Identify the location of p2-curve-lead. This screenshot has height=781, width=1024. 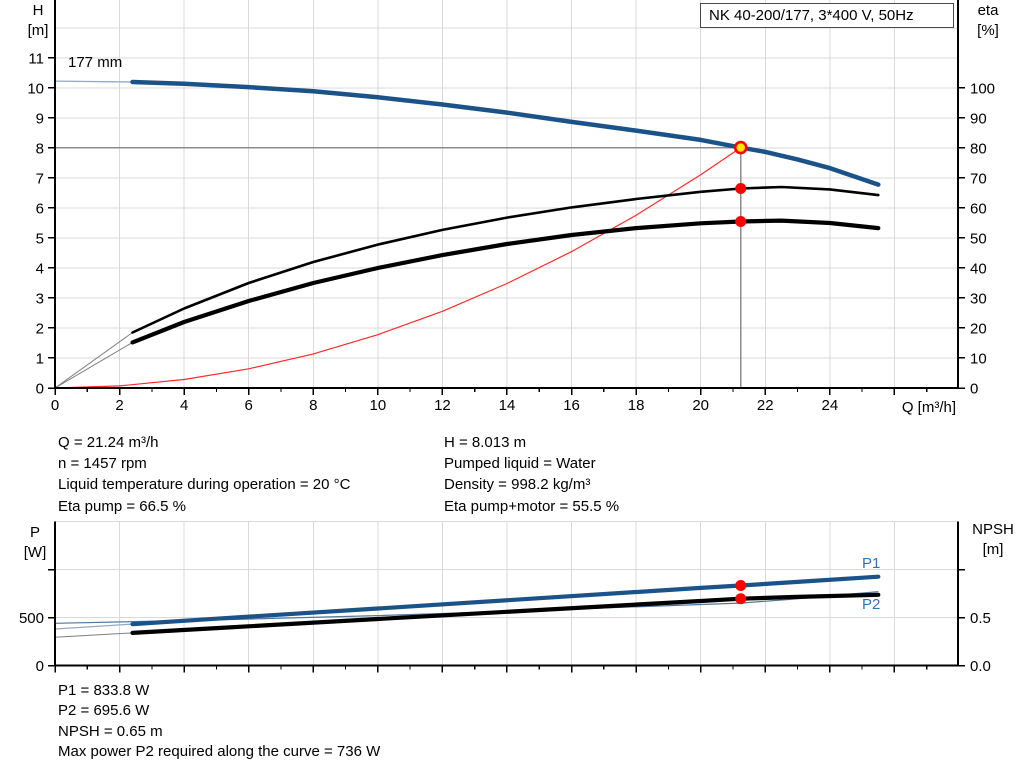
(93, 635).